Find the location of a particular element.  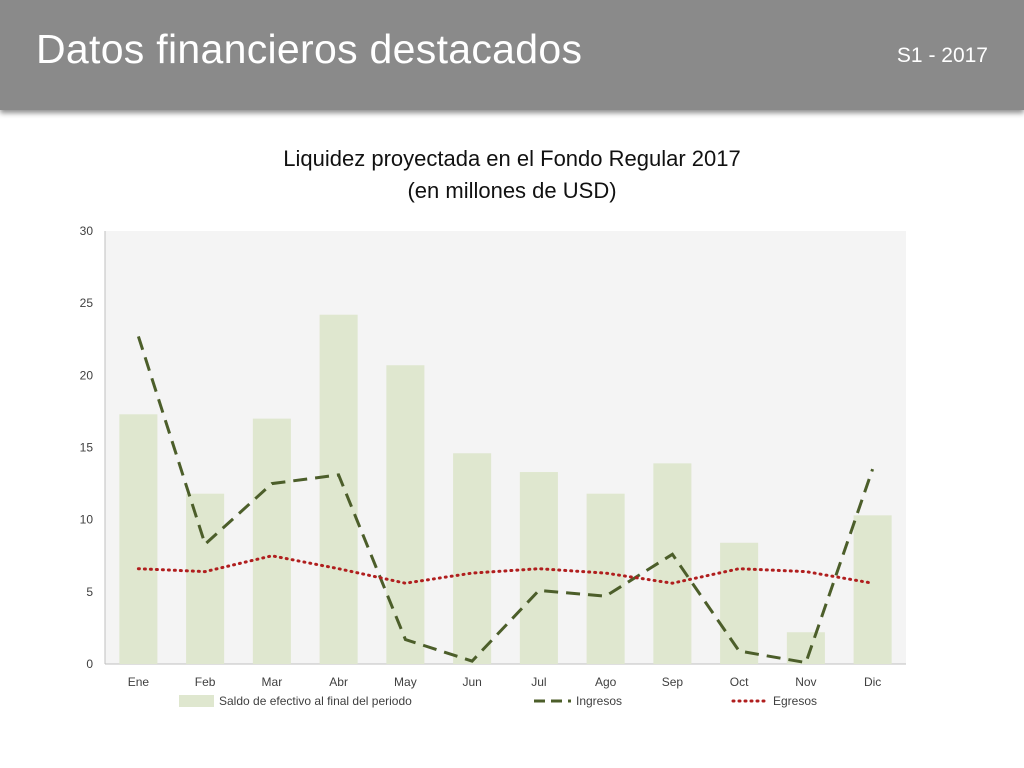

legend-label-ingresos: Ingresos is located at coordinates (599, 701).